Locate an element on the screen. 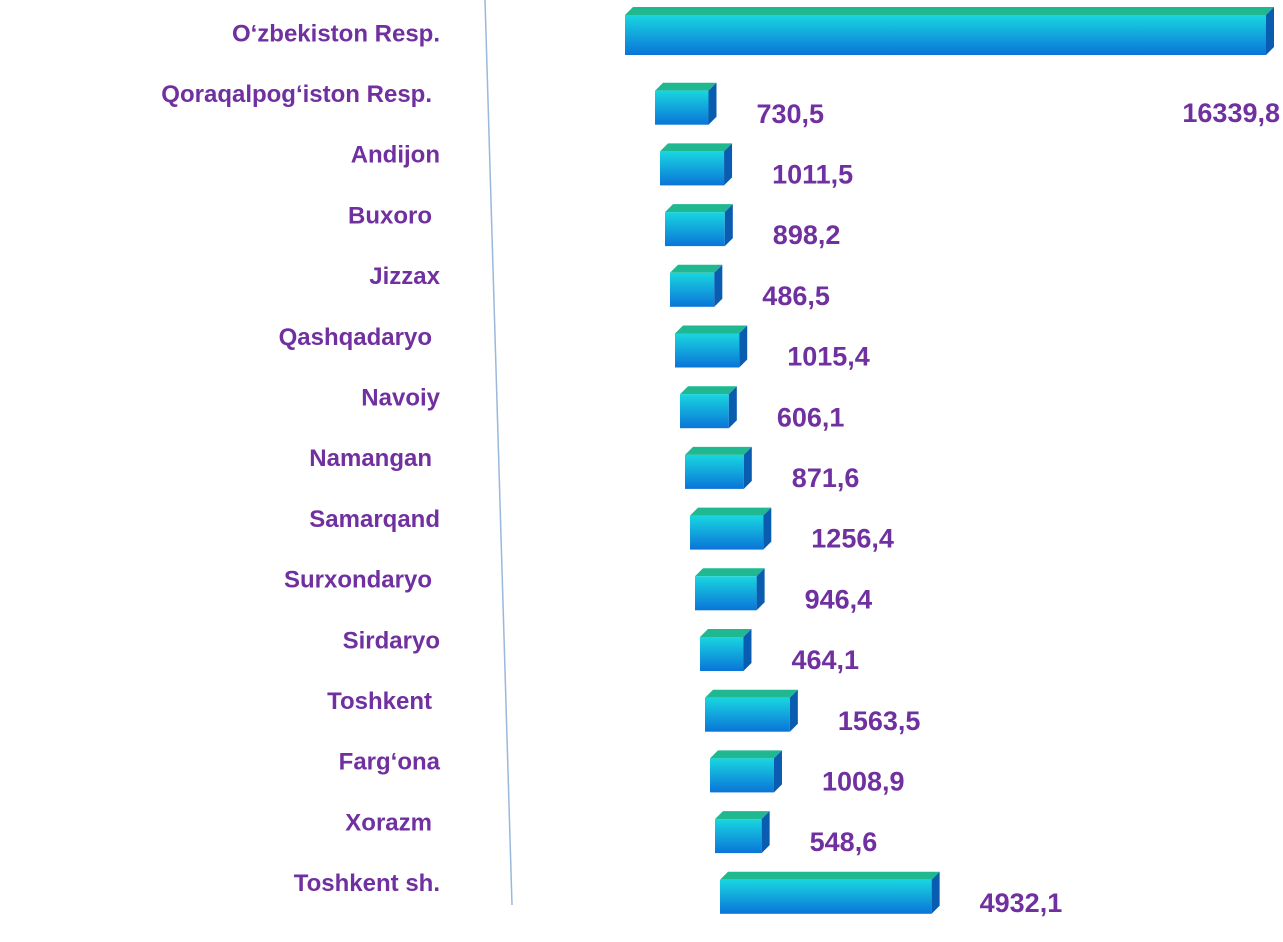 This screenshot has width=1283, height=942. category-label: Surxondaryo is located at coordinates (358, 580).